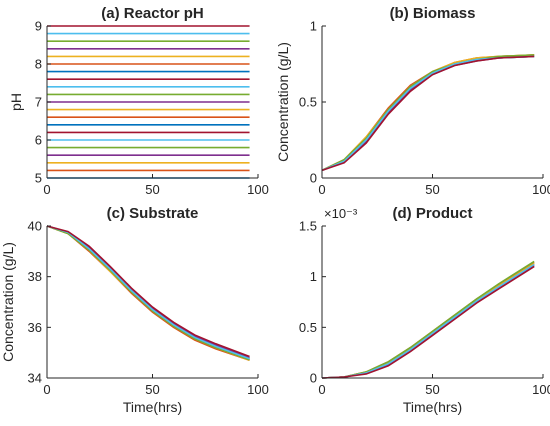 The image size is (550, 426). Describe the element at coordinates (308, 226) in the screenshot. I see `y-tick-label: 1.5` at that location.